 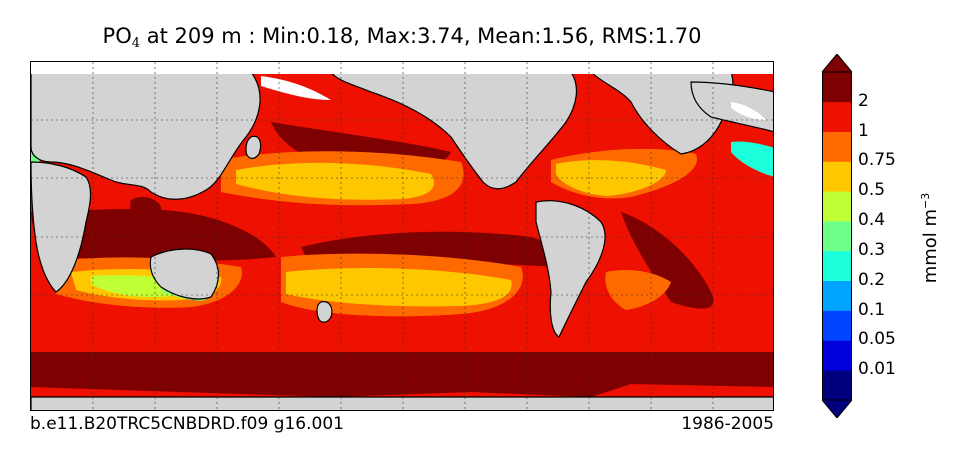 What do you see at coordinates (872, 249) in the screenshot?
I see `colorbar-tick-label: 0.3` at bounding box center [872, 249].